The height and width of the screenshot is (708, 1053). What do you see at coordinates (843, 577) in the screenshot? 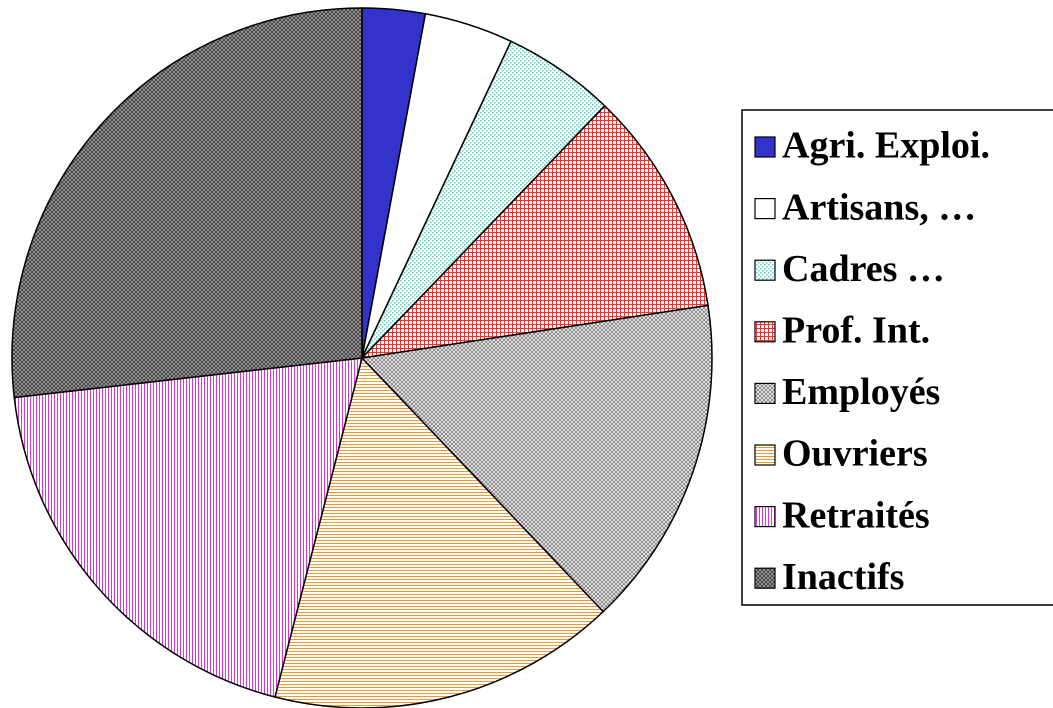
I see `legend-label: Inactifs` at bounding box center [843, 577].